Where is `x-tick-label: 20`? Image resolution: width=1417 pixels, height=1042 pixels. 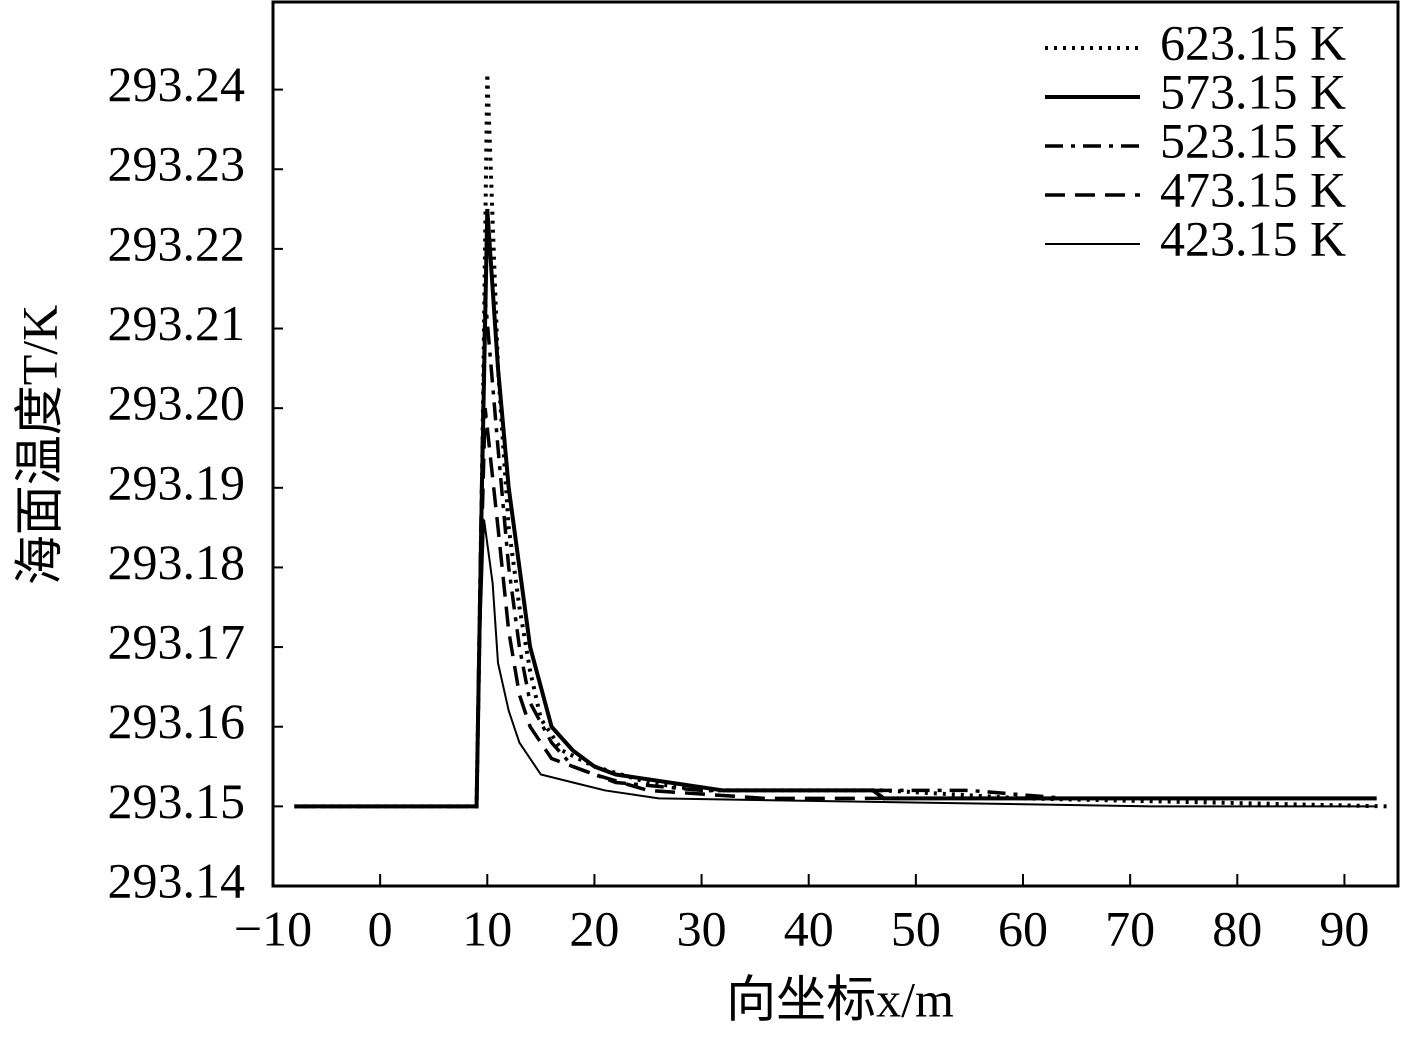
x-tick-label: 20 is located at coordinates (594, 928).